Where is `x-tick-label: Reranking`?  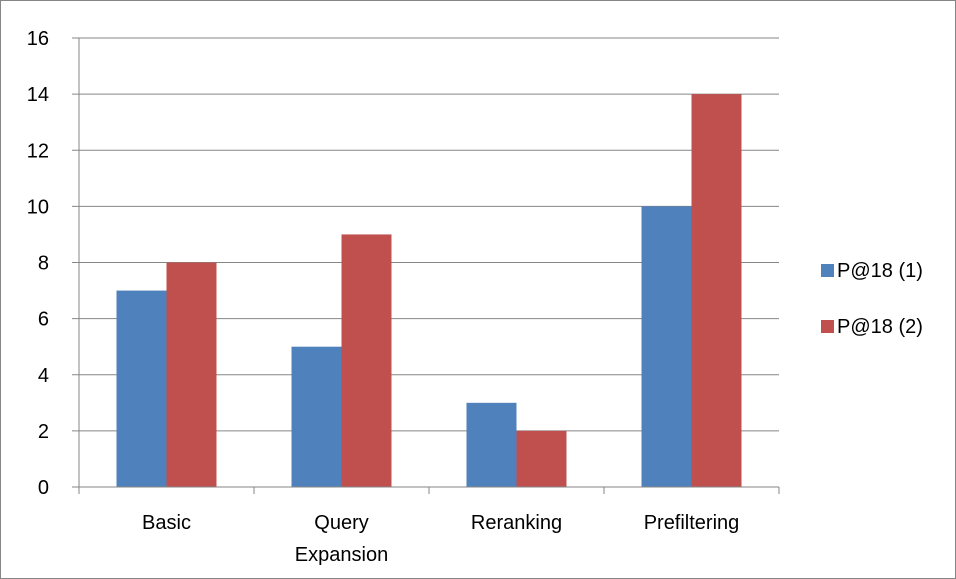 x-tick-label: Reranking is located at coordinates (516, 523).